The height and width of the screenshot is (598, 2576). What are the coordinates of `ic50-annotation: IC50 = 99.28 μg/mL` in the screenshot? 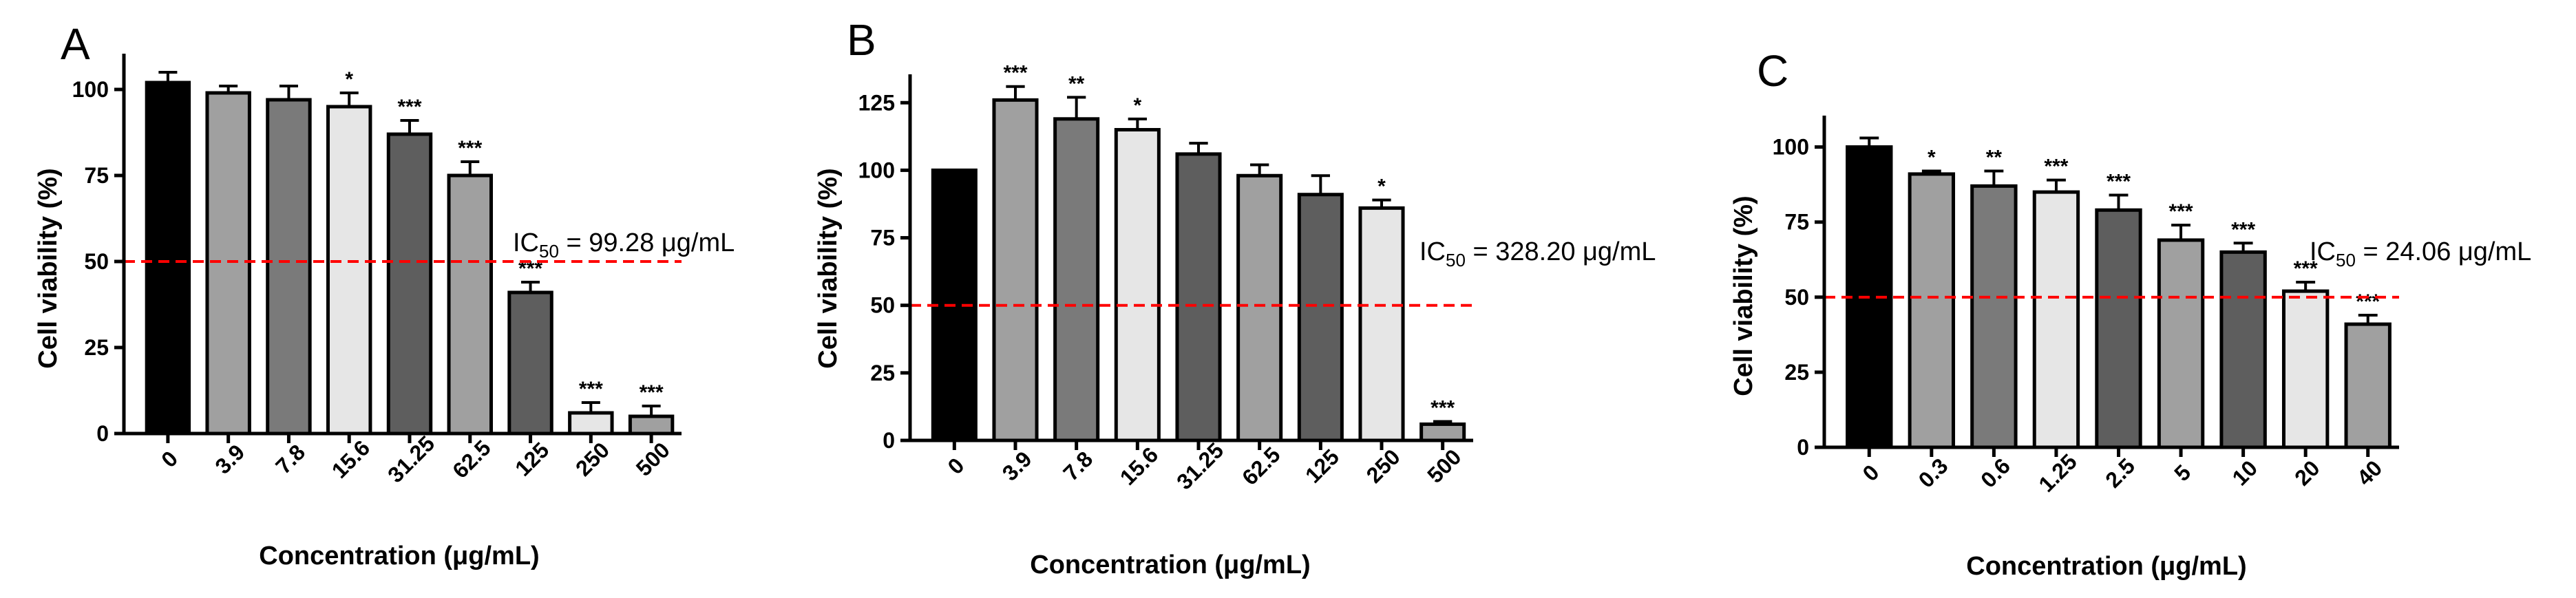 It's located at (624, 244).